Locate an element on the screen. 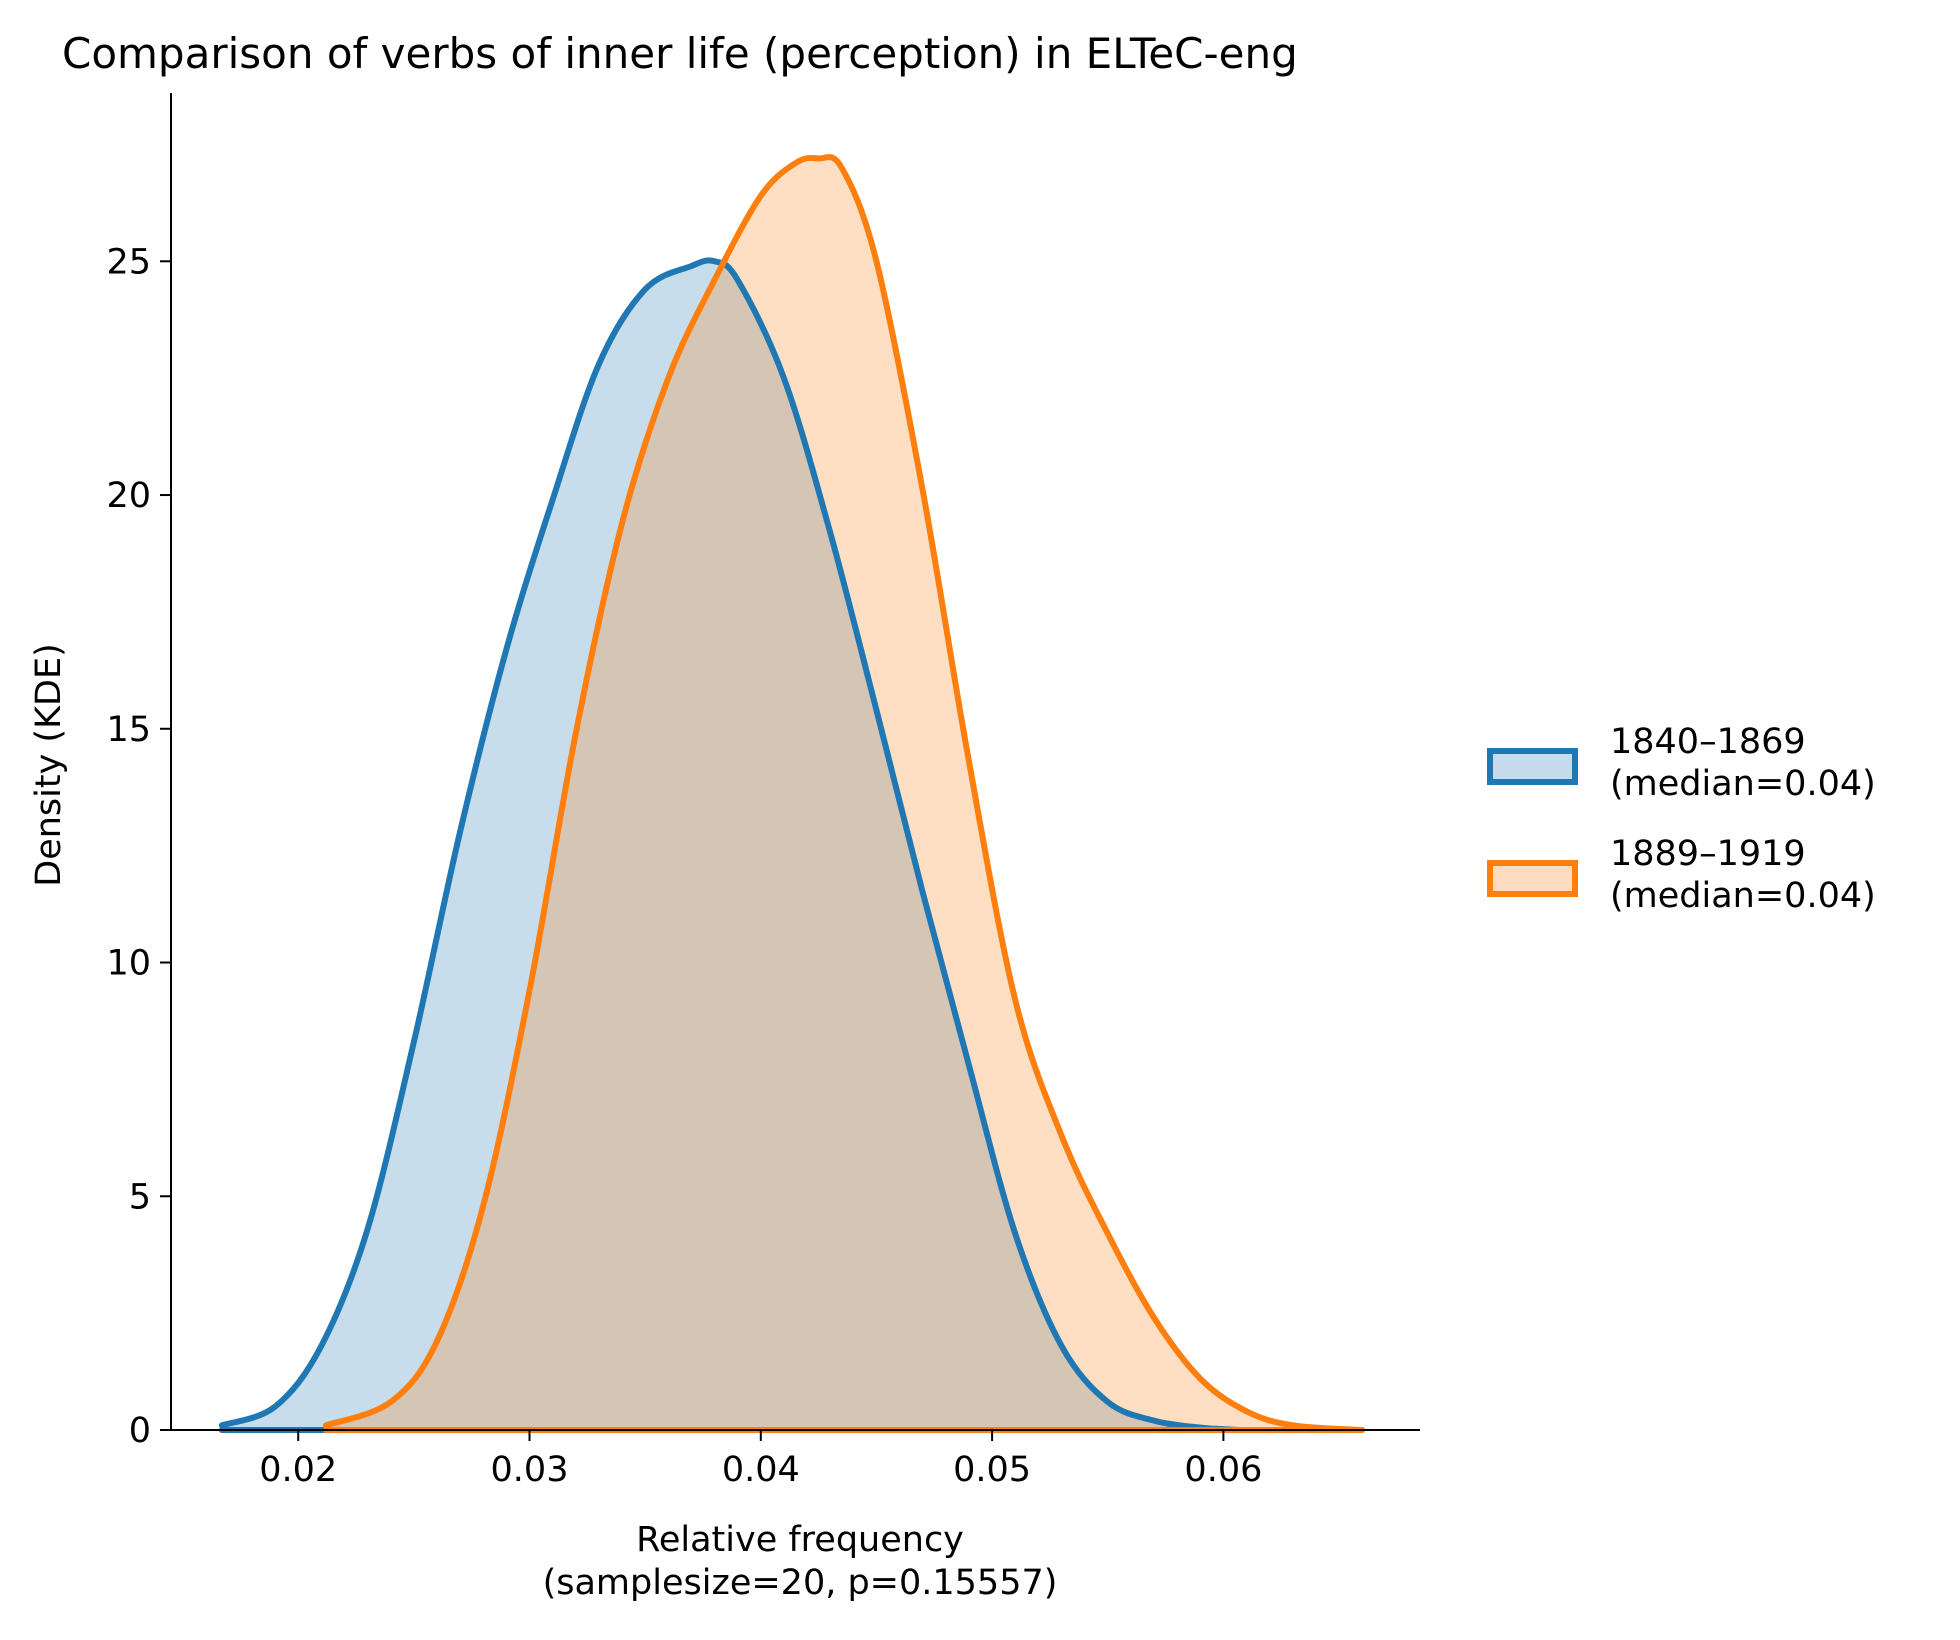 This screenshot has height=1640, width=1960. legend-label-2: 1889–1919 is located at coordinates (1708, 854).